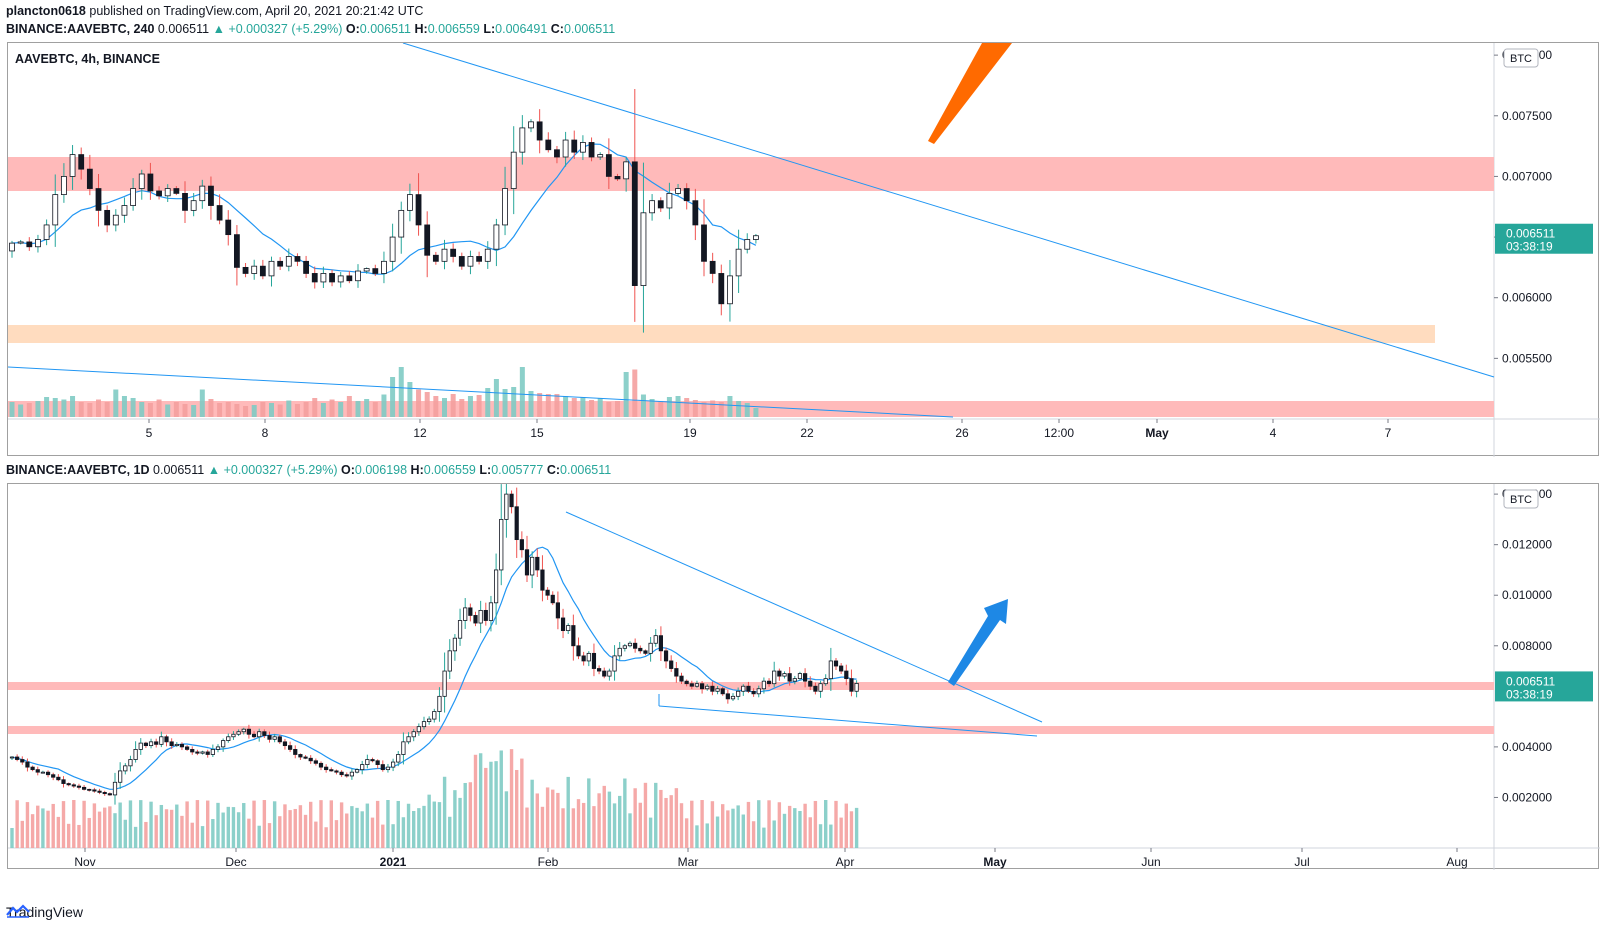 The height and width of the screenshot is (931, 1604). Describe the element at coordinates (44, 912) in the screenshot. I see `tradingview-footer: TradingView` at that location.